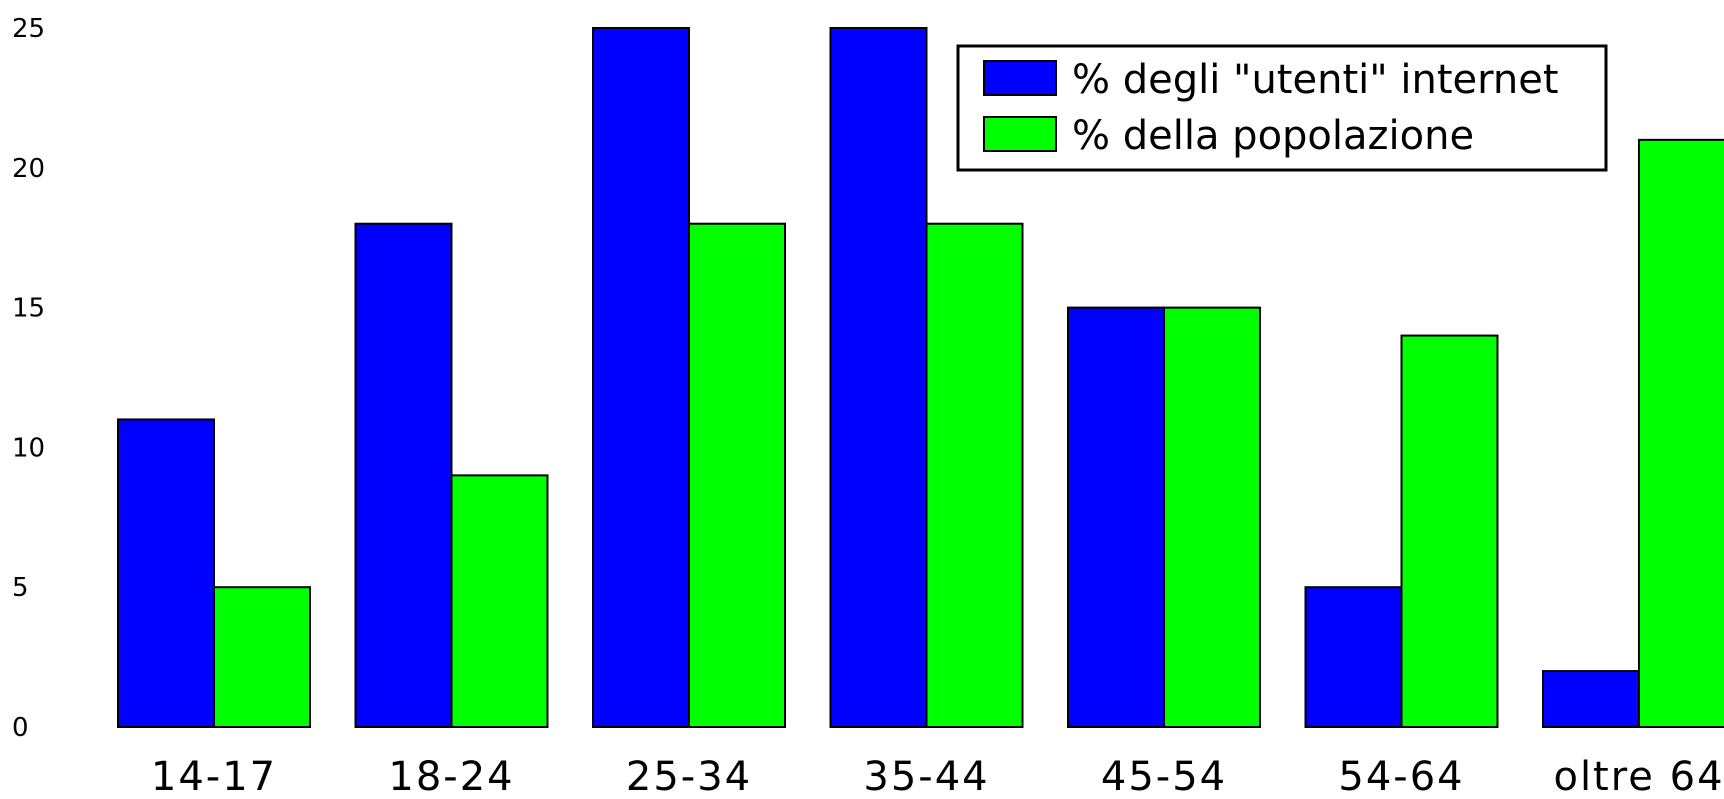 This screenshot has height=799, width=1724. I want to click on y-tick-label: 15, so click(28, 309).